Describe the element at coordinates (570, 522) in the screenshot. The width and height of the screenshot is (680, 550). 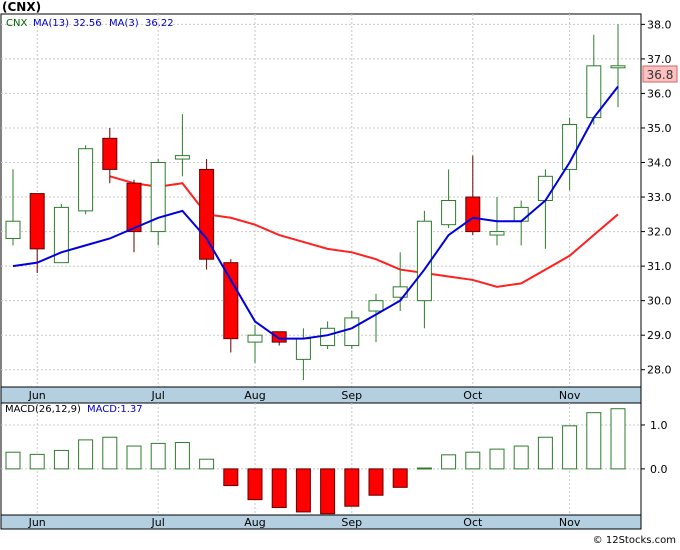
I see `macd-month-label: Nov` at that location.